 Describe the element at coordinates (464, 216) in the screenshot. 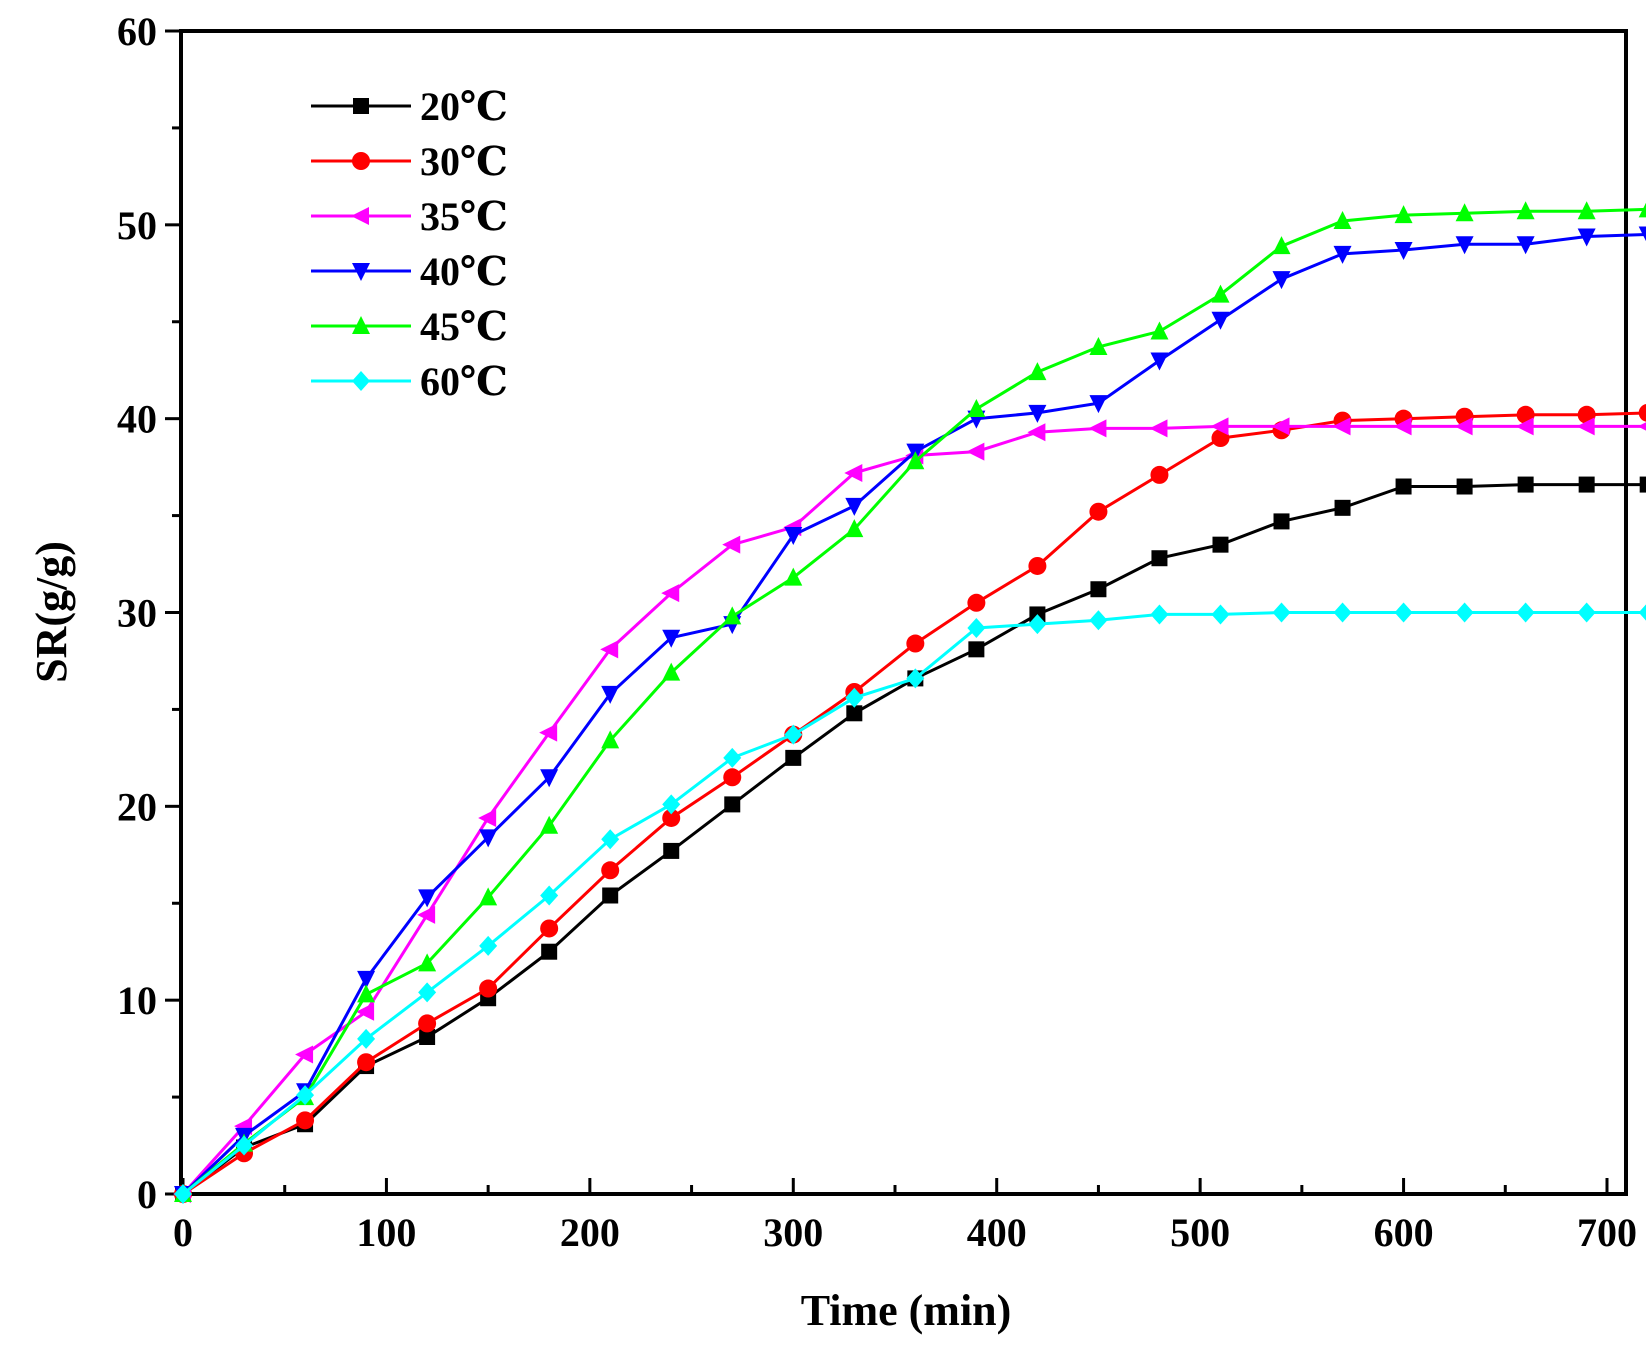

I see `legend-label: 35℃` at that location.